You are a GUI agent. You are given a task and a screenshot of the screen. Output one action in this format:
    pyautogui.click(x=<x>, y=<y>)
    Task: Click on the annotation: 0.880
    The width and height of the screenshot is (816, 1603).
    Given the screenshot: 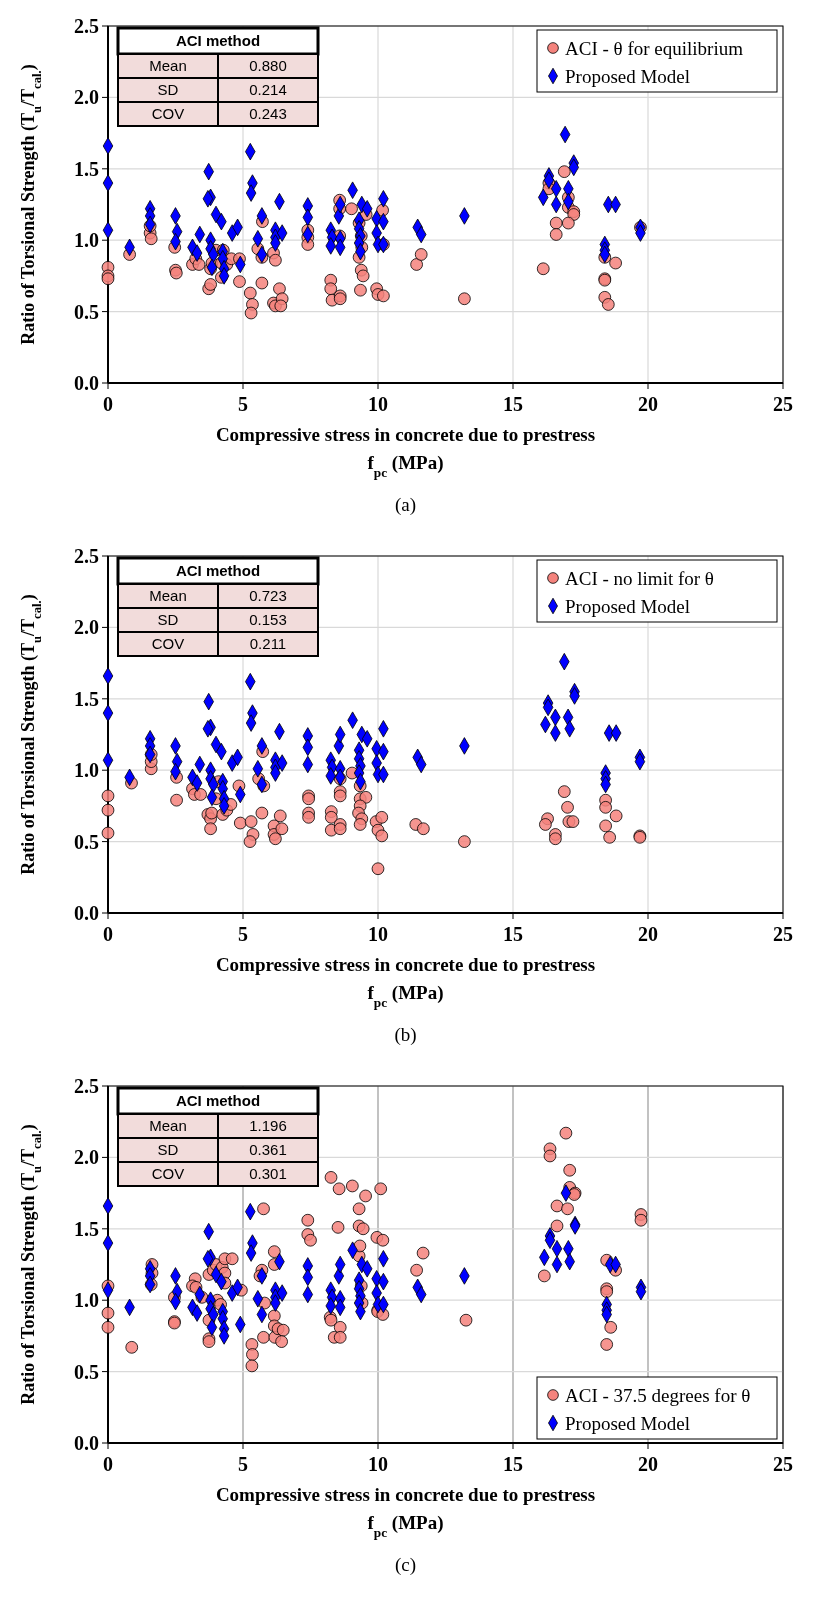 What is the action you would take?
    pyautogui.click(x=268, y=65)
    